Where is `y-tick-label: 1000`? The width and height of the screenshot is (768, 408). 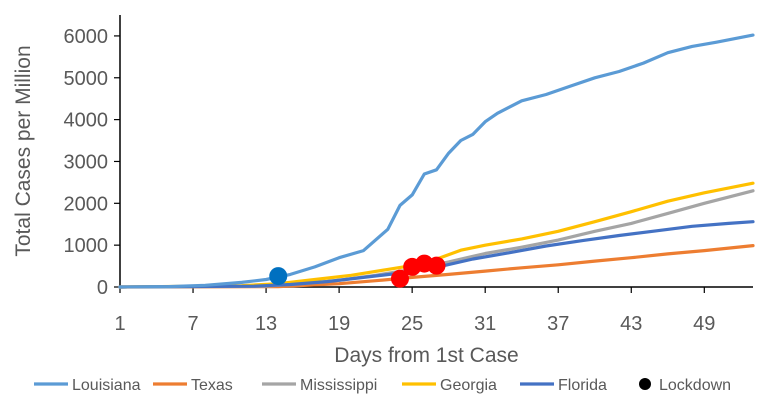 y-tick-label: 1000 is located at coordinates (86, 246).